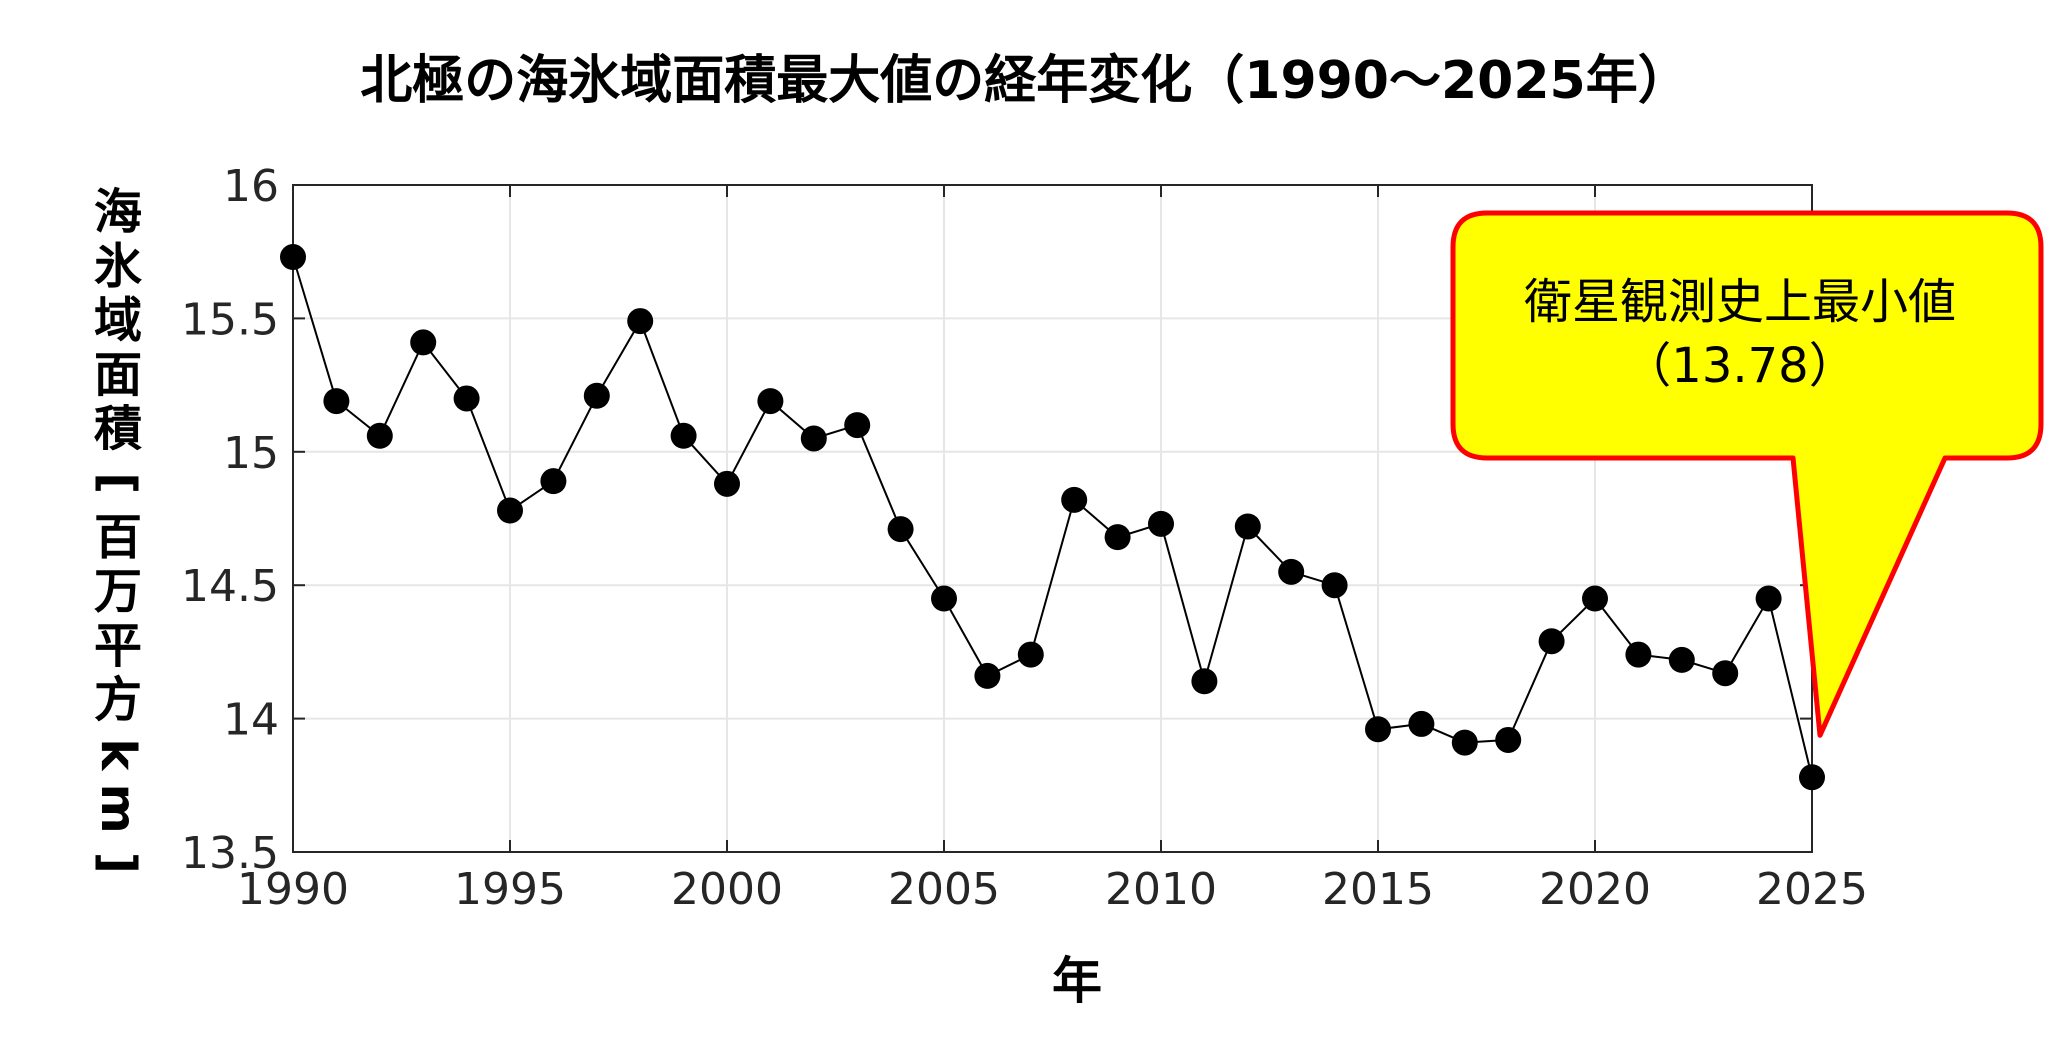 Image resolution: width=2051 pixels, height=1052 pixels. I want to click on y-axis-label-char: m, so click(118, 809).